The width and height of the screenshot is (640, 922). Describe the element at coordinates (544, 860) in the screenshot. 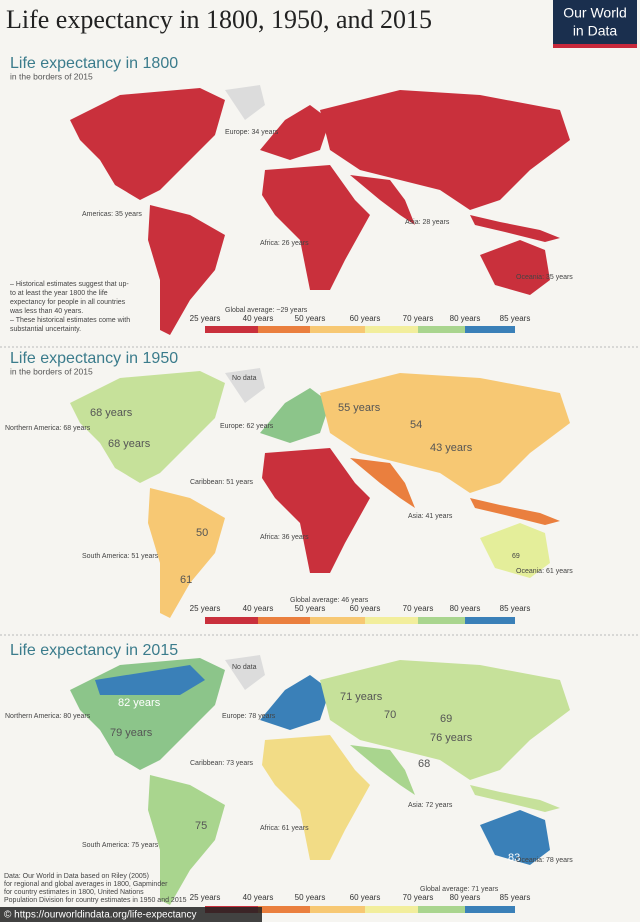

I see `region-label: Oceania: 78 years` at that location.